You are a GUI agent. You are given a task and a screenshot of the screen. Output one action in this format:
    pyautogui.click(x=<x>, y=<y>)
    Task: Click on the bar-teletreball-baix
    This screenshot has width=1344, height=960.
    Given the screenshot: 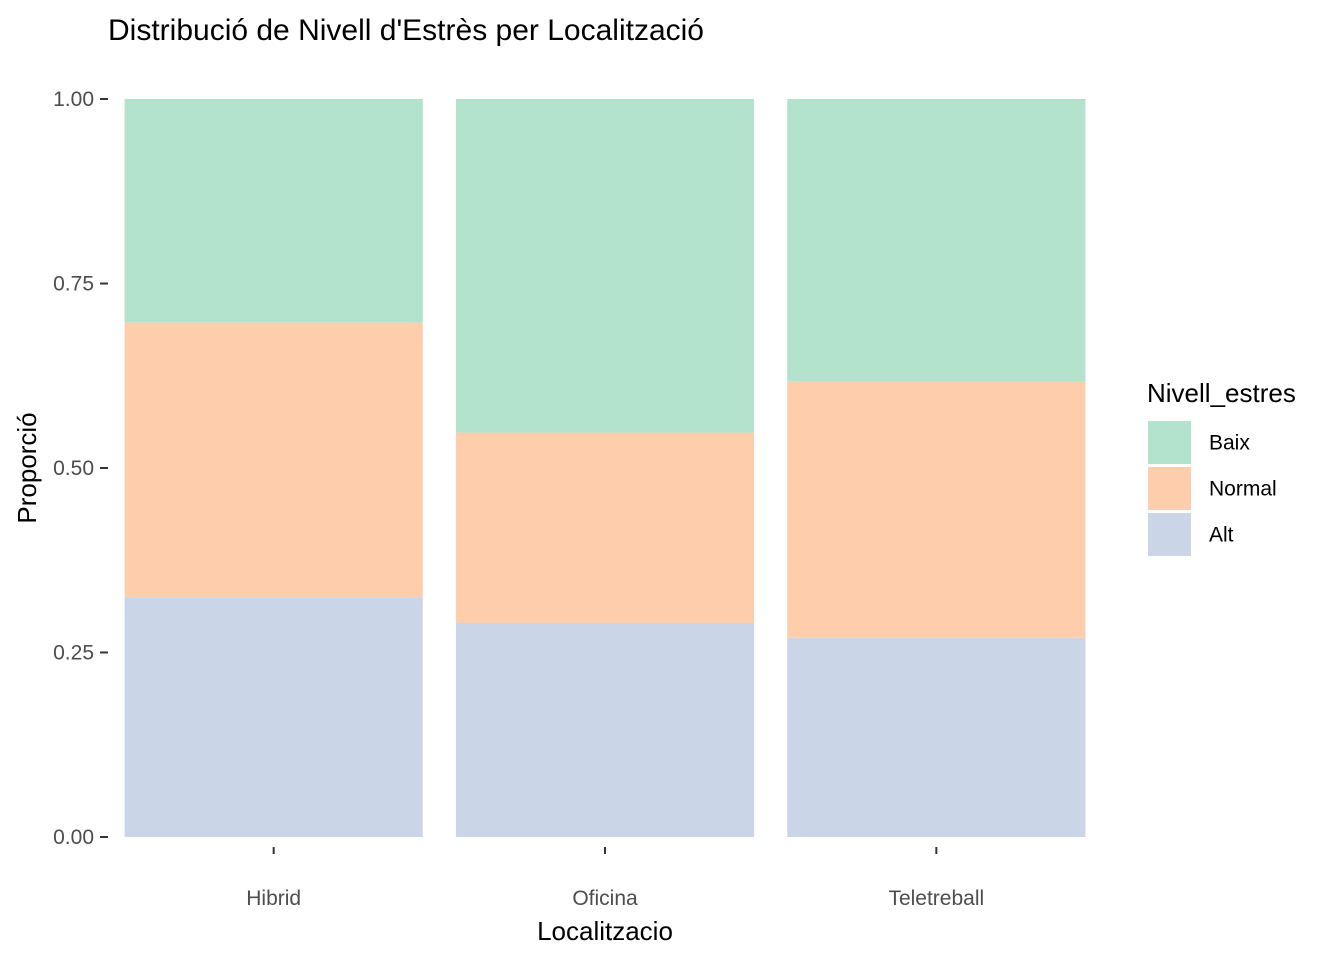 What is the action you would take?
    pyautogui.click(x=936, y=240)
    